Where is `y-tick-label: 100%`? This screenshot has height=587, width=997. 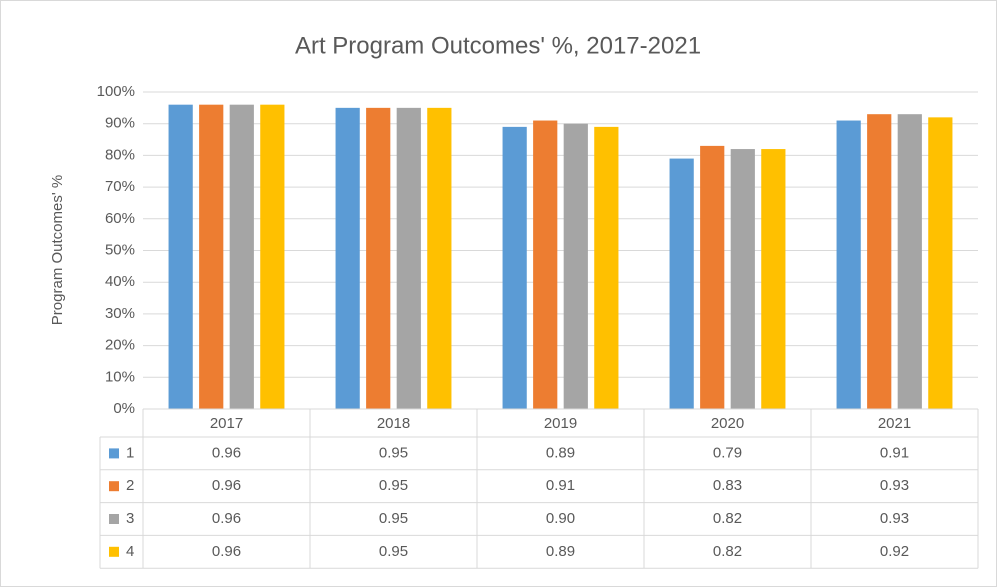 y-tick-label: 100% is located at coordinates (116, 91).